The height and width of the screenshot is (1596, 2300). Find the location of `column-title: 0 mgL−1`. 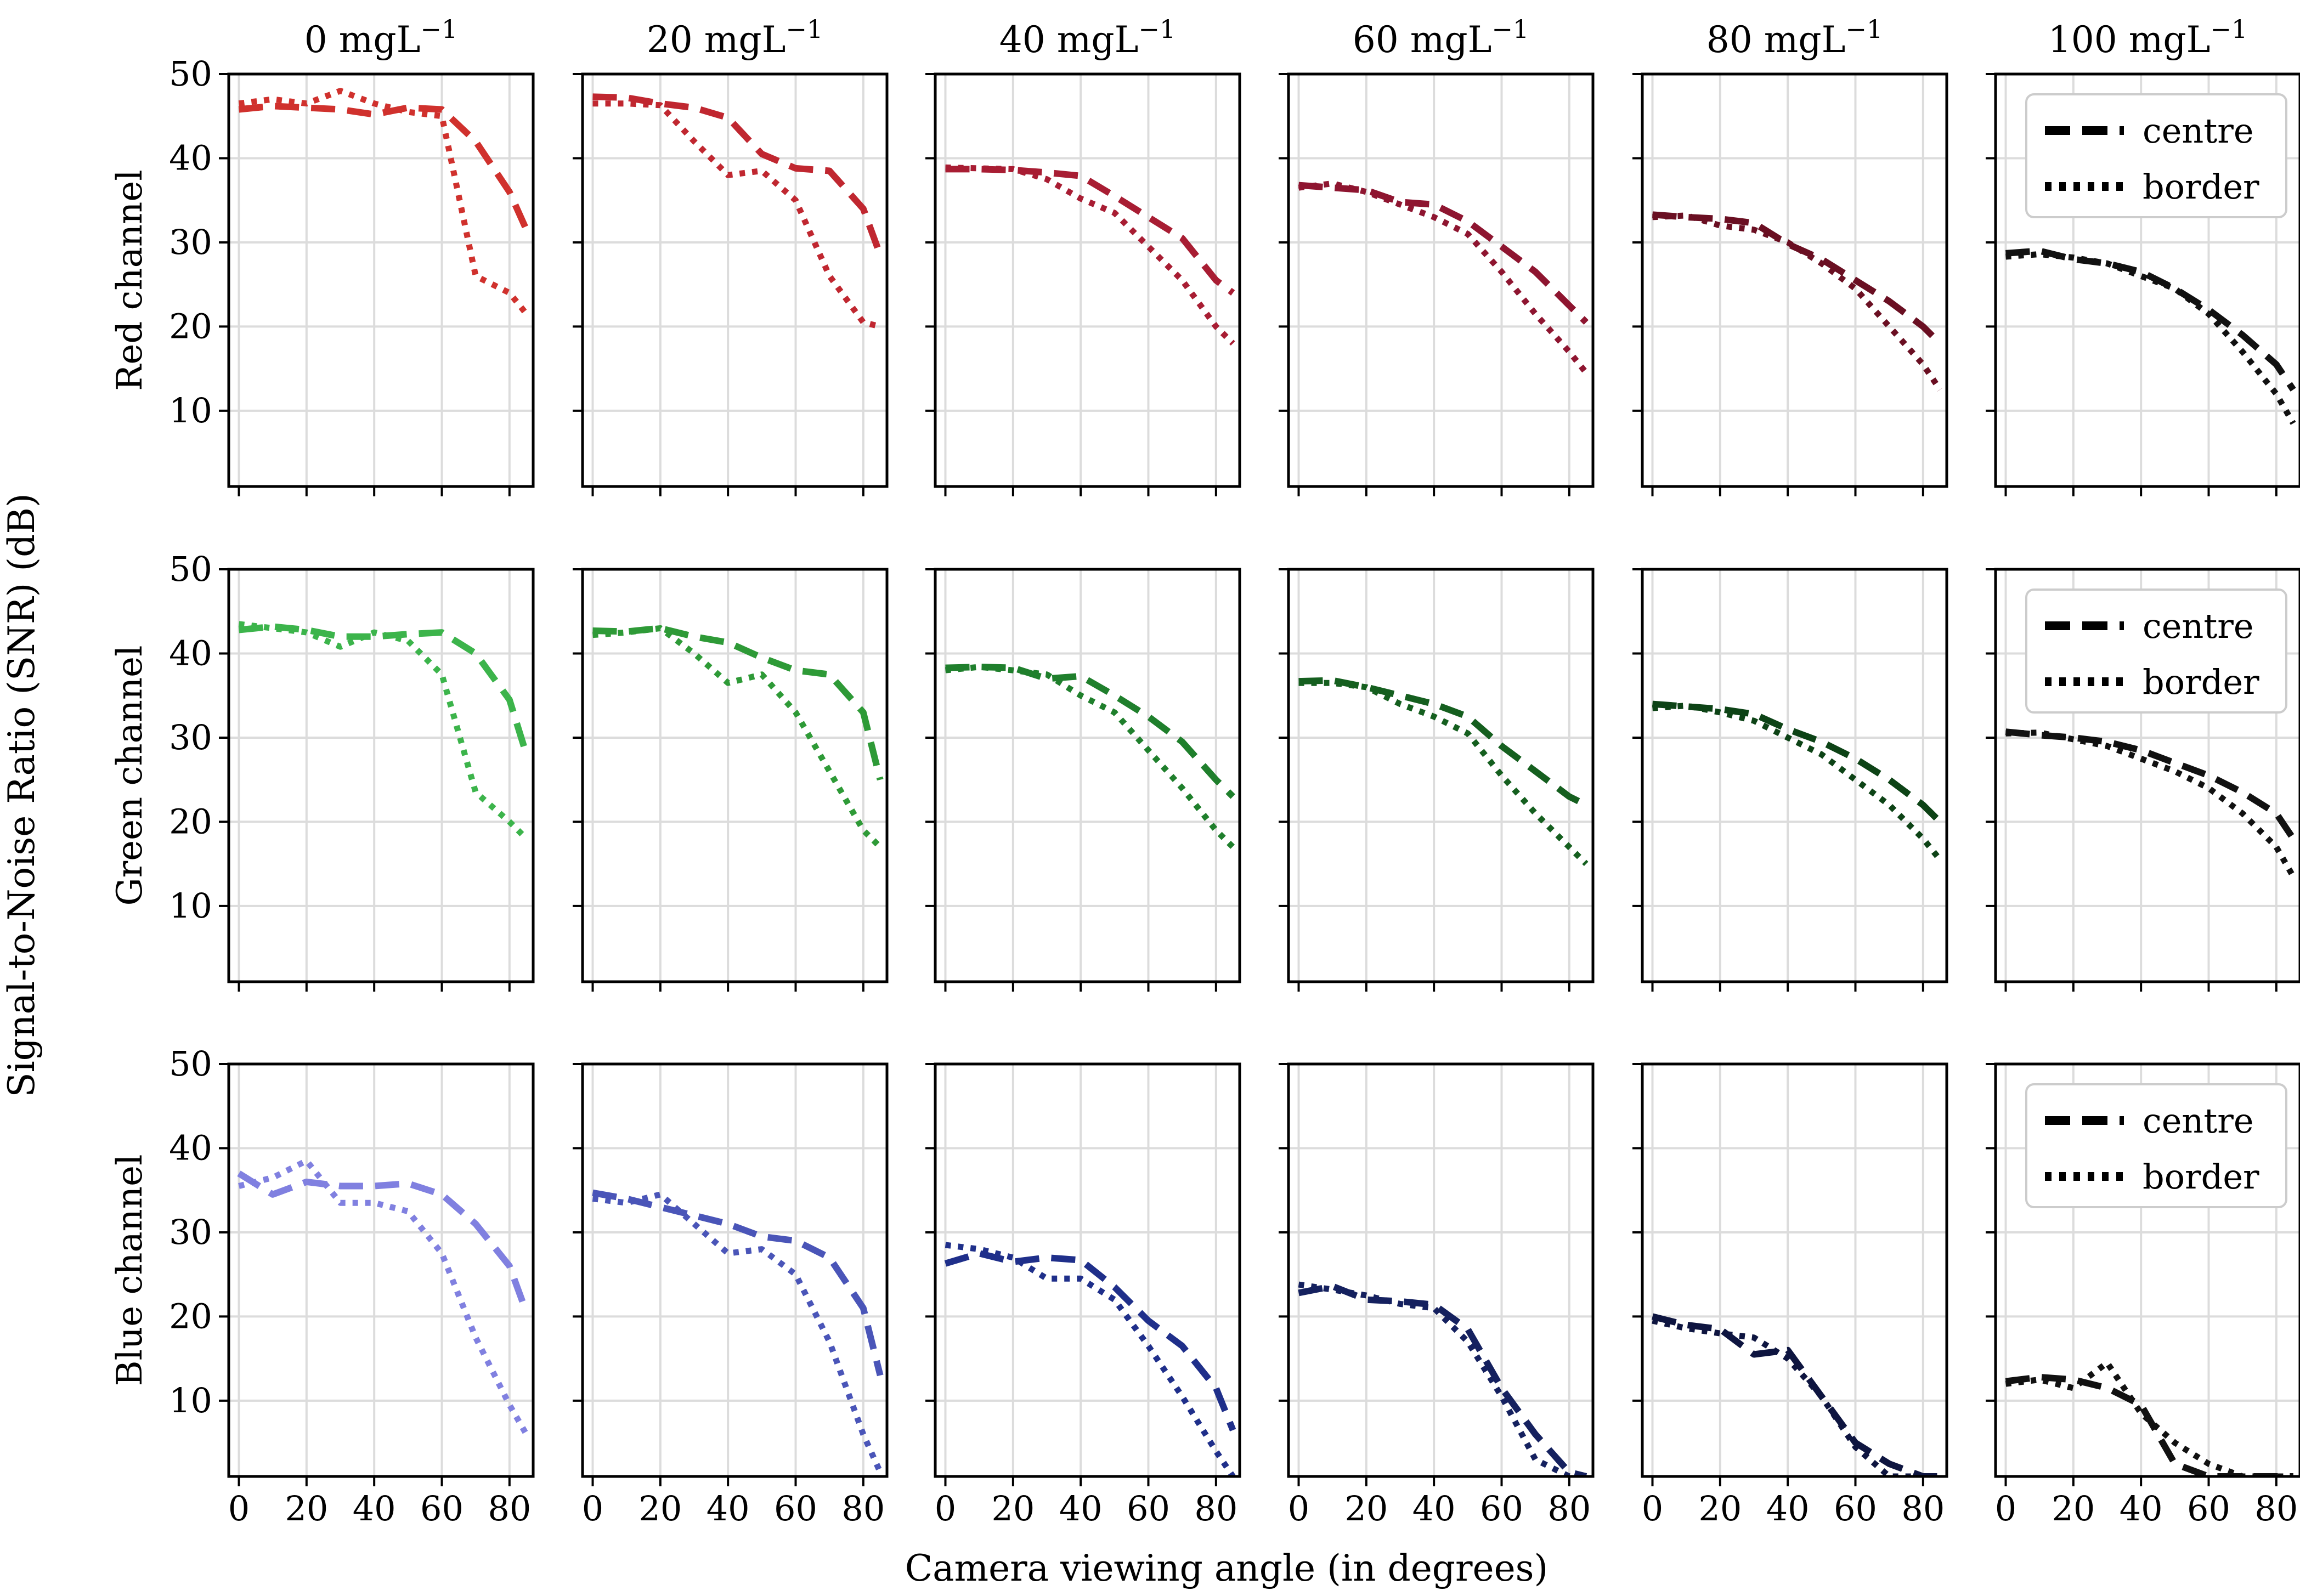

column-title: 0 mgL−1 is located at coordinates (380, 37).